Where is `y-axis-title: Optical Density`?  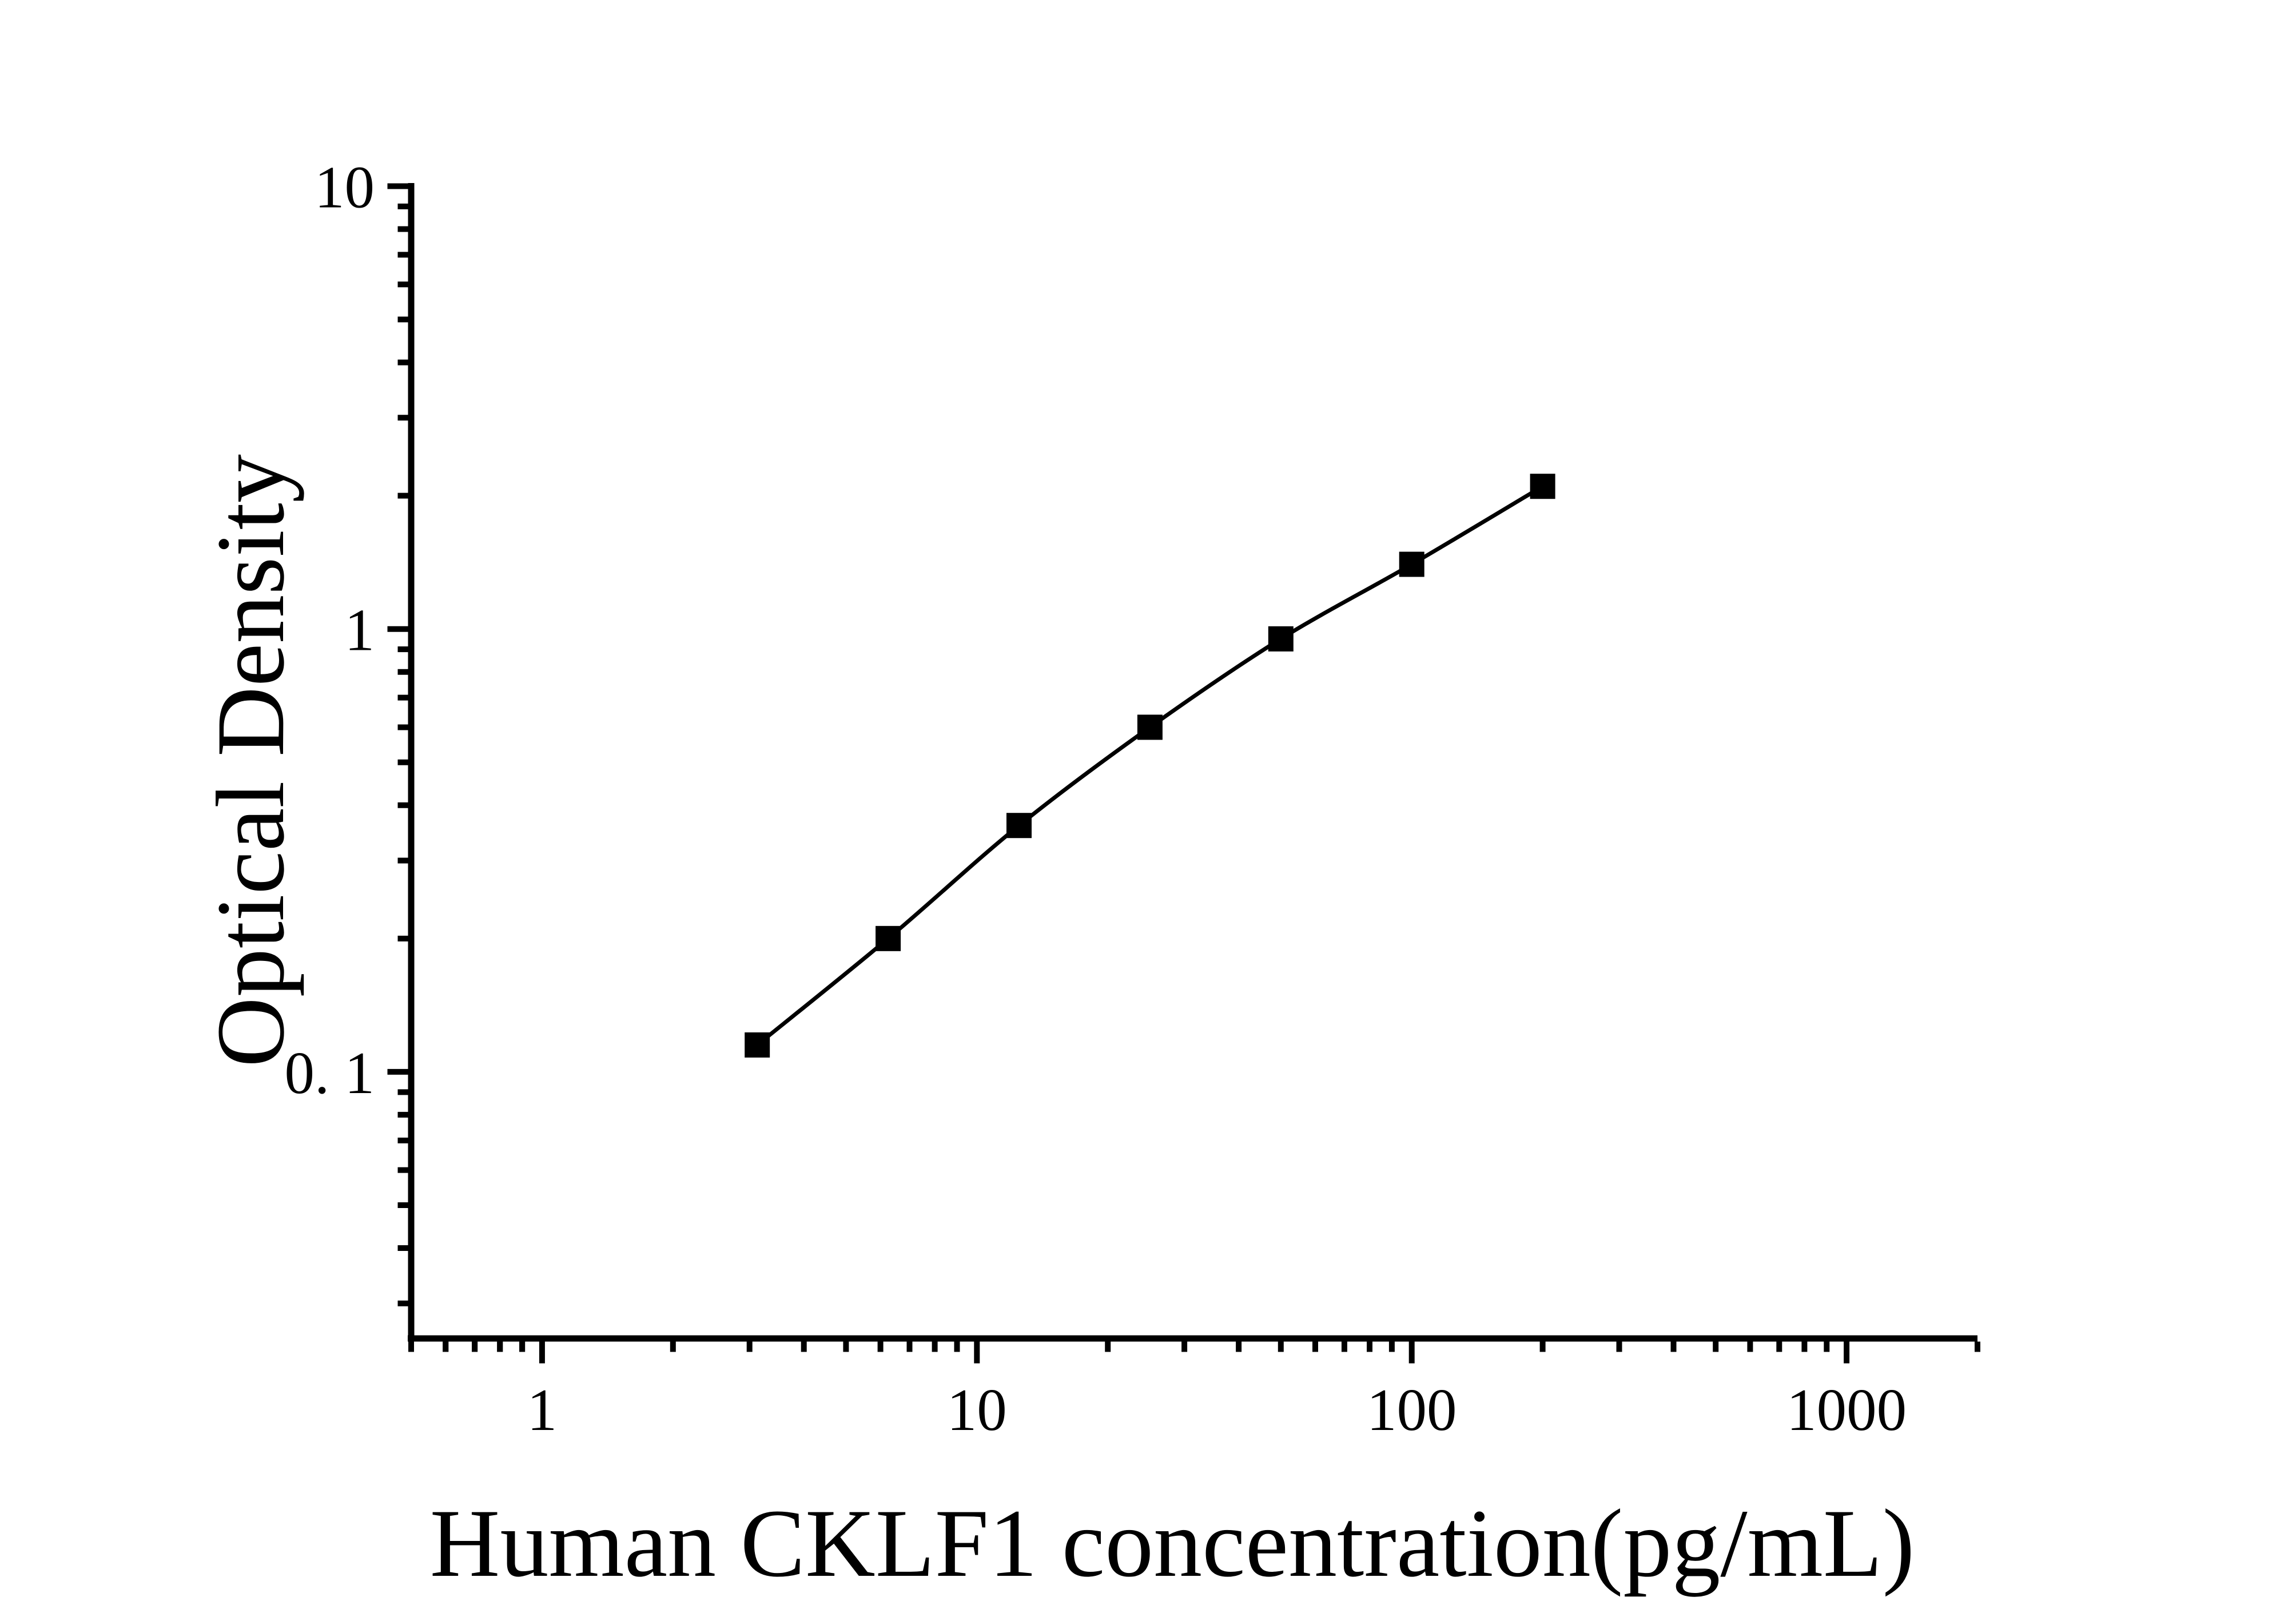 y-axis-title: Optical Density is located at coordinates (250, 760).